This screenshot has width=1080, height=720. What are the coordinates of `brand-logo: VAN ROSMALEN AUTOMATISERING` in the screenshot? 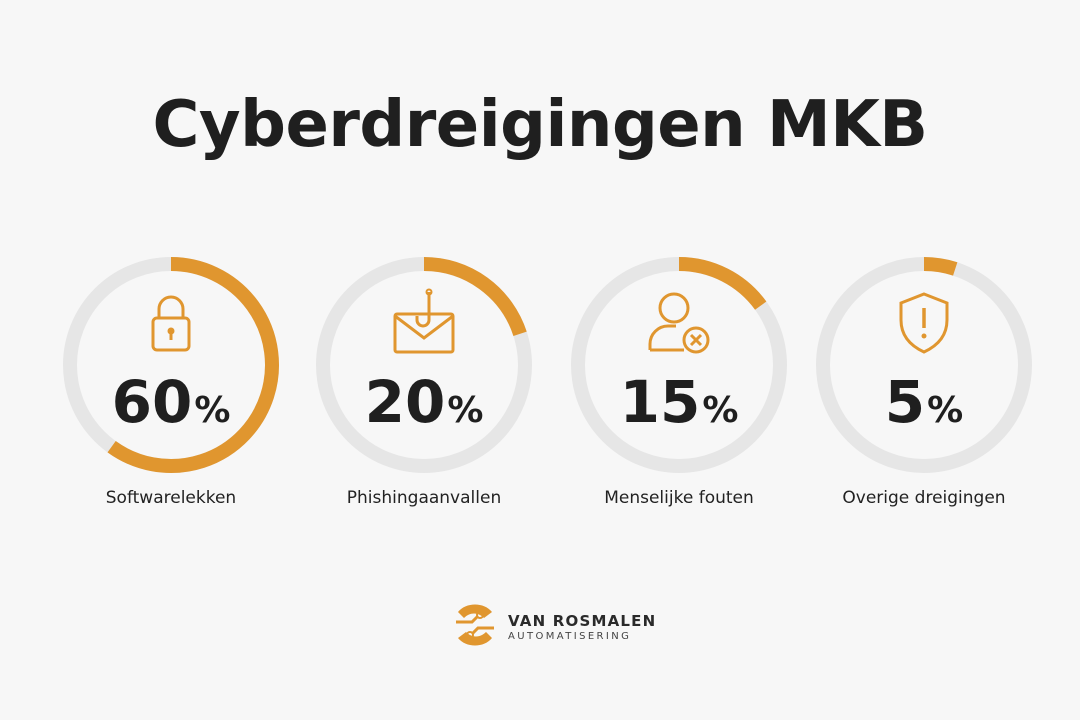 It's located at (562, 628).